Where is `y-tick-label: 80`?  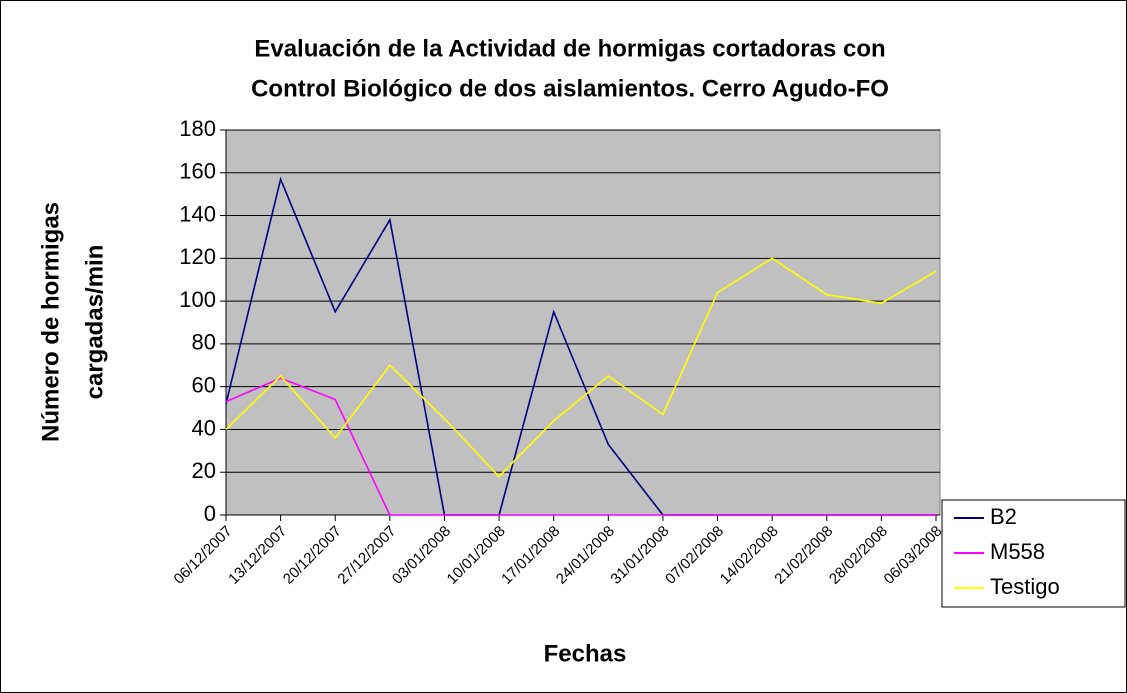 y-tick-label: 80 is located at coordinates (204, 342).